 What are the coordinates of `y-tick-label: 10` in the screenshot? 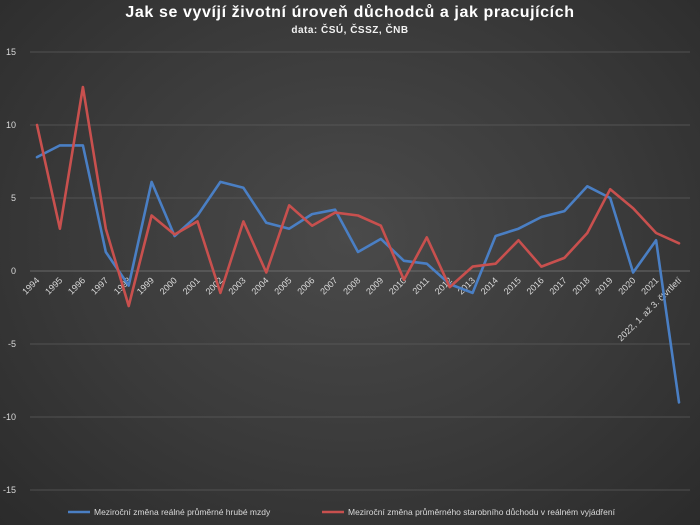 It's located at (11, 125).